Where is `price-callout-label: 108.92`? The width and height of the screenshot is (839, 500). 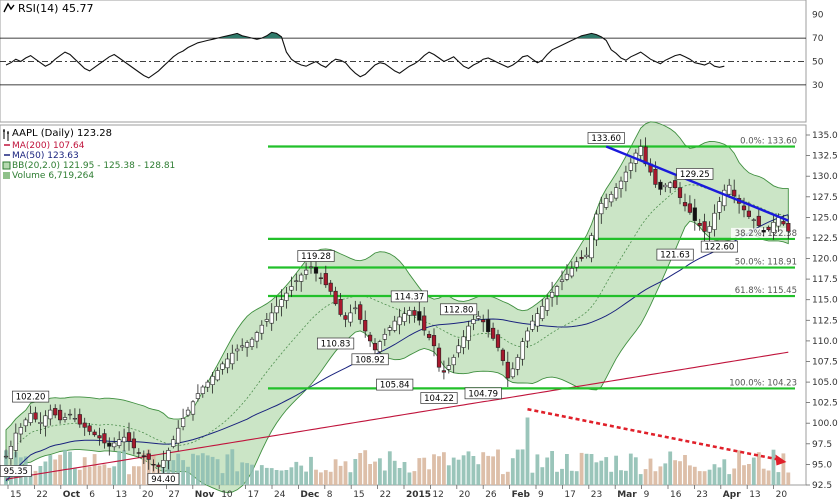
price-callout-label: 108.92 is located at coordinates (370, 360).